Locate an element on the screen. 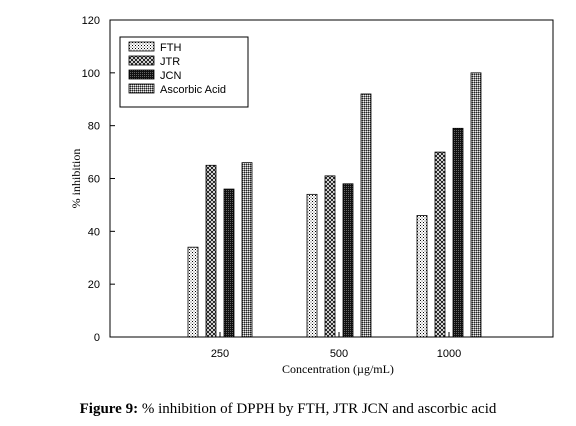  legend-label: FTH is located at coordinates (170, 48).